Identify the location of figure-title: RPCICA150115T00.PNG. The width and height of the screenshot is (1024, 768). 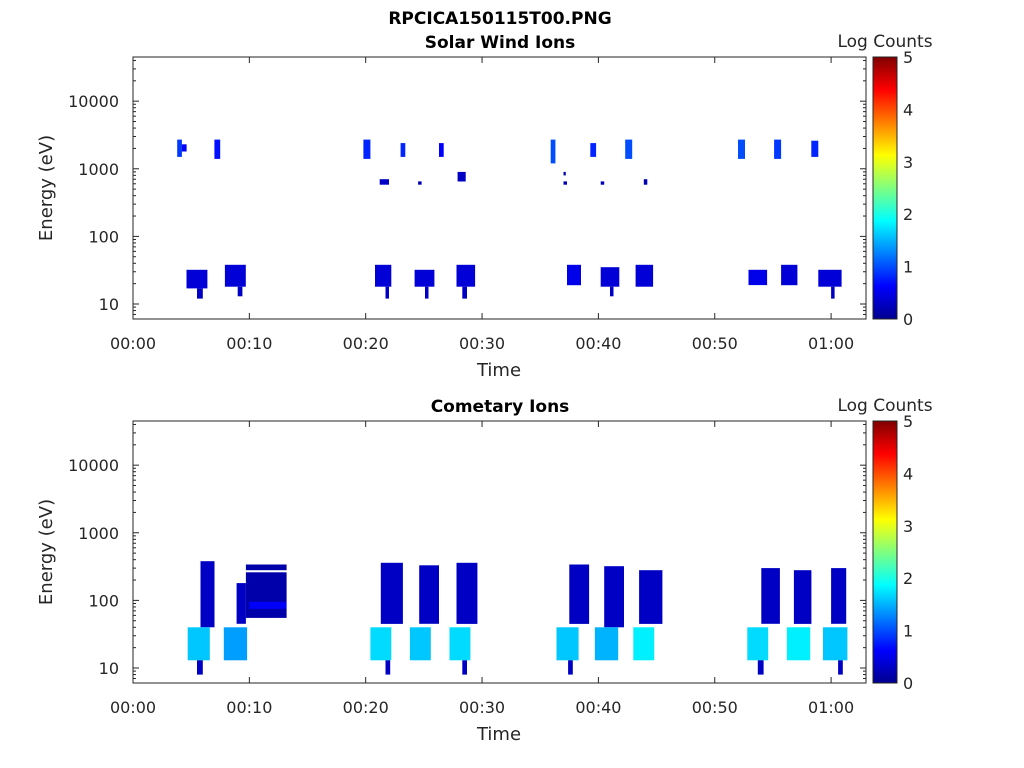
(499, 19).